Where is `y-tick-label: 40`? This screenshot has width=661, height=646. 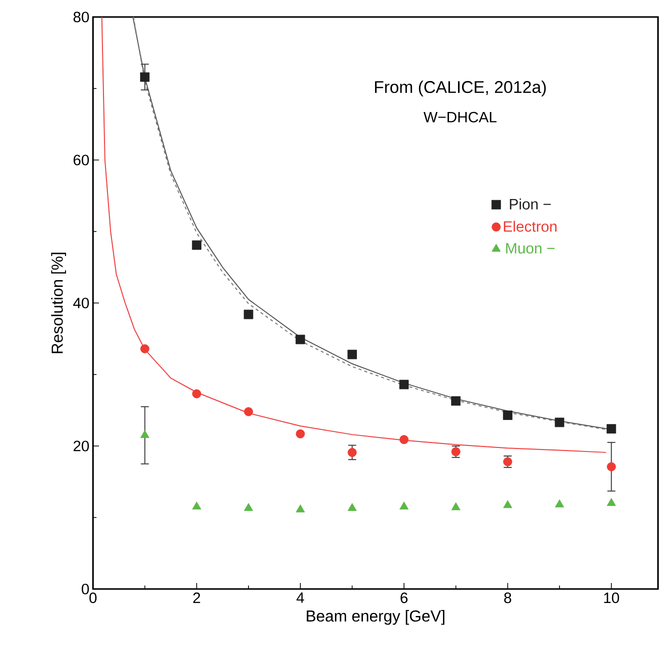
y-tick-label: 40 is located at coordinates (81, 303).